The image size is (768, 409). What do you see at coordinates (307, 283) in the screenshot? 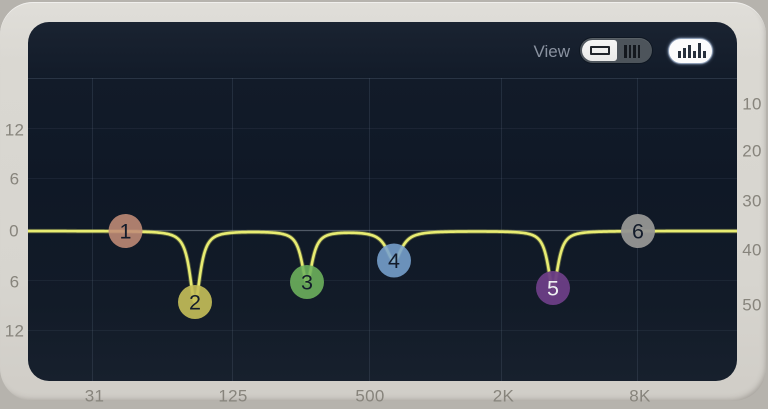
I see `svg-text: 3` at bounding box center [307, 283].